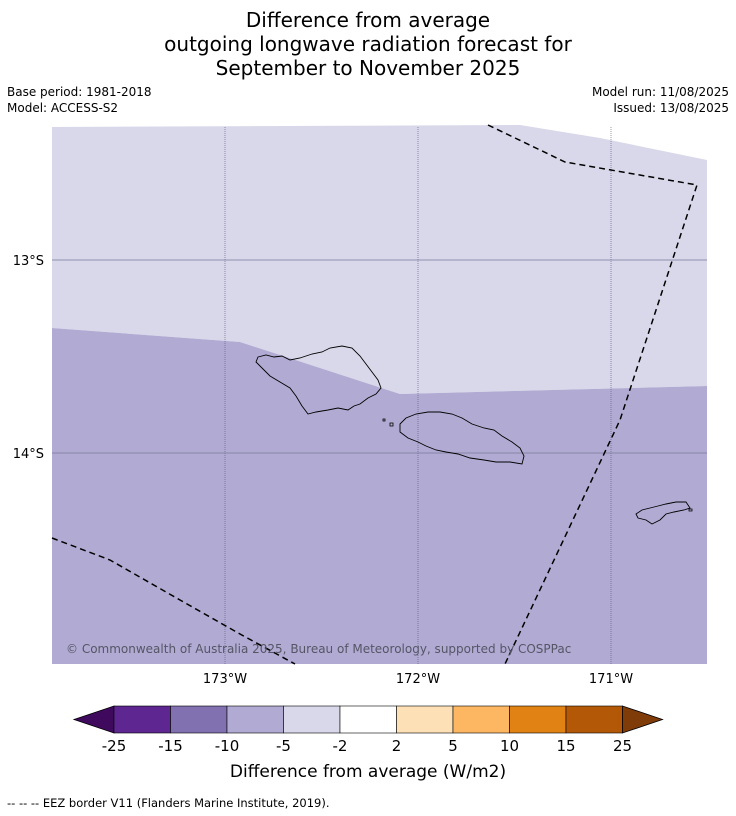  Describe the element at coordinates (622, 746) in the screenshot. I see `colorbar-tick-label: 25` at that location.